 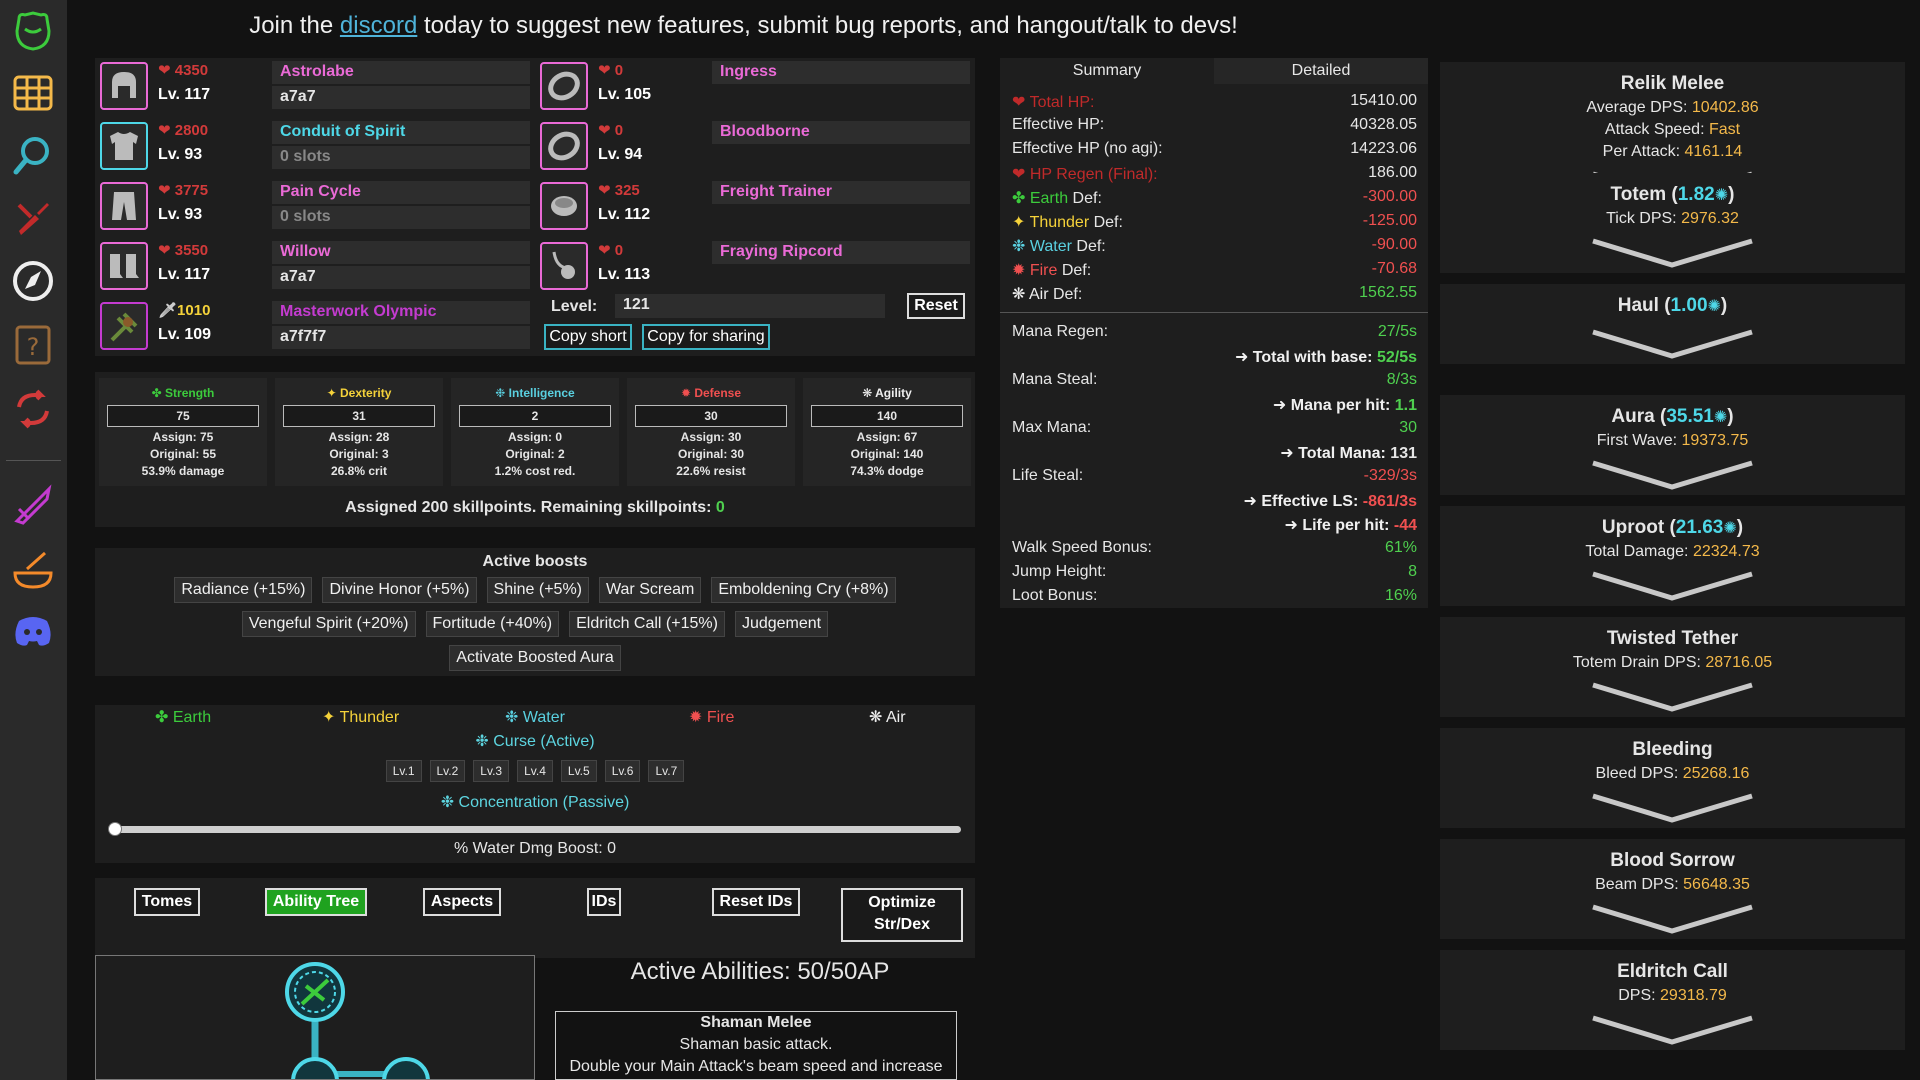 I want to click on item-powder-field: a7f7f7, so click(x=401, y=337).